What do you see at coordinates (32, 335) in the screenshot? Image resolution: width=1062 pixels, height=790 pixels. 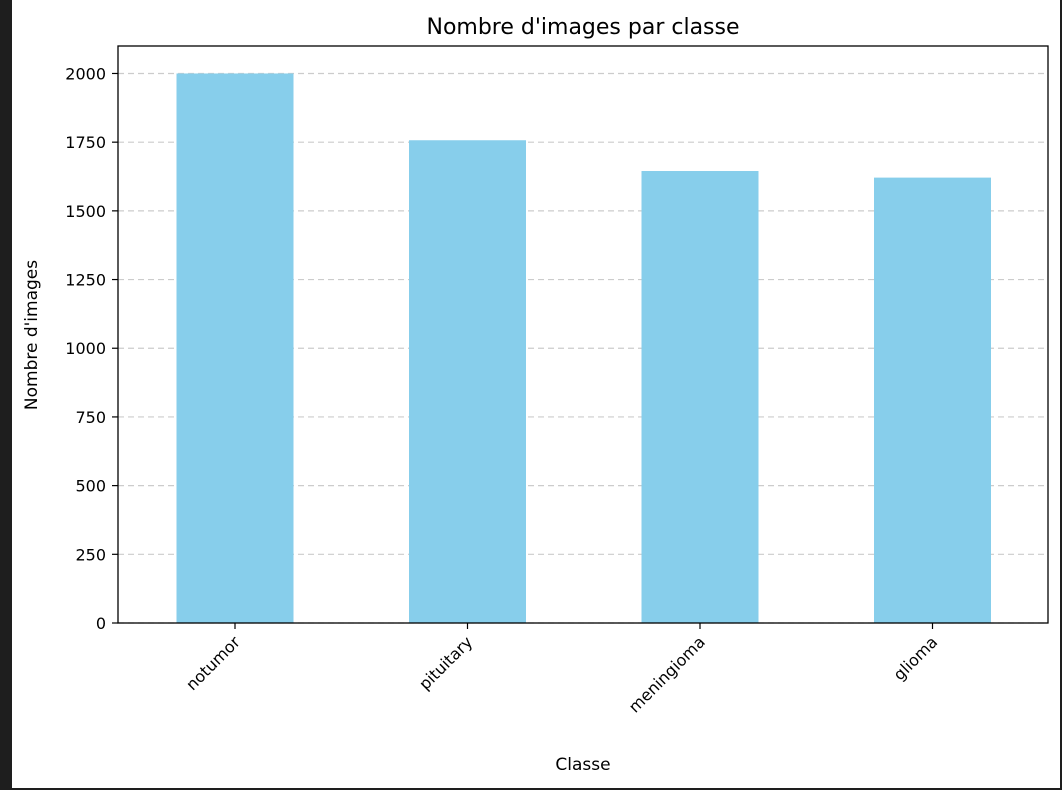 I see `y-axis-label: Nombre d'images` at bounding box center [32, 335].